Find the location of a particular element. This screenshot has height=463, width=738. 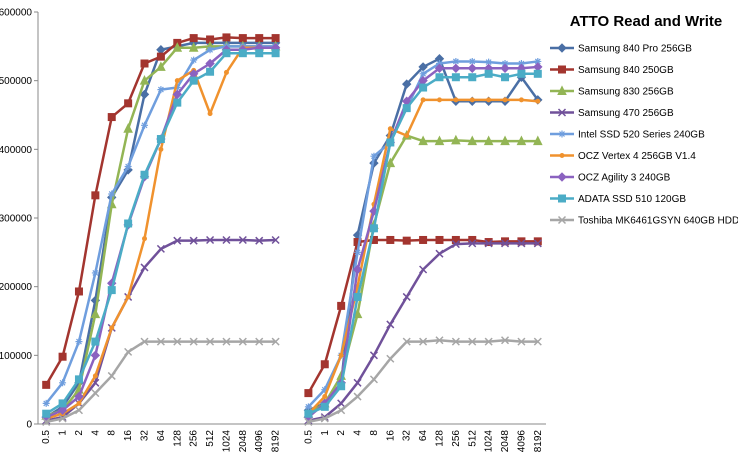

legend-entry: Samsung 830 256GB is located at coordinates (612, 91).